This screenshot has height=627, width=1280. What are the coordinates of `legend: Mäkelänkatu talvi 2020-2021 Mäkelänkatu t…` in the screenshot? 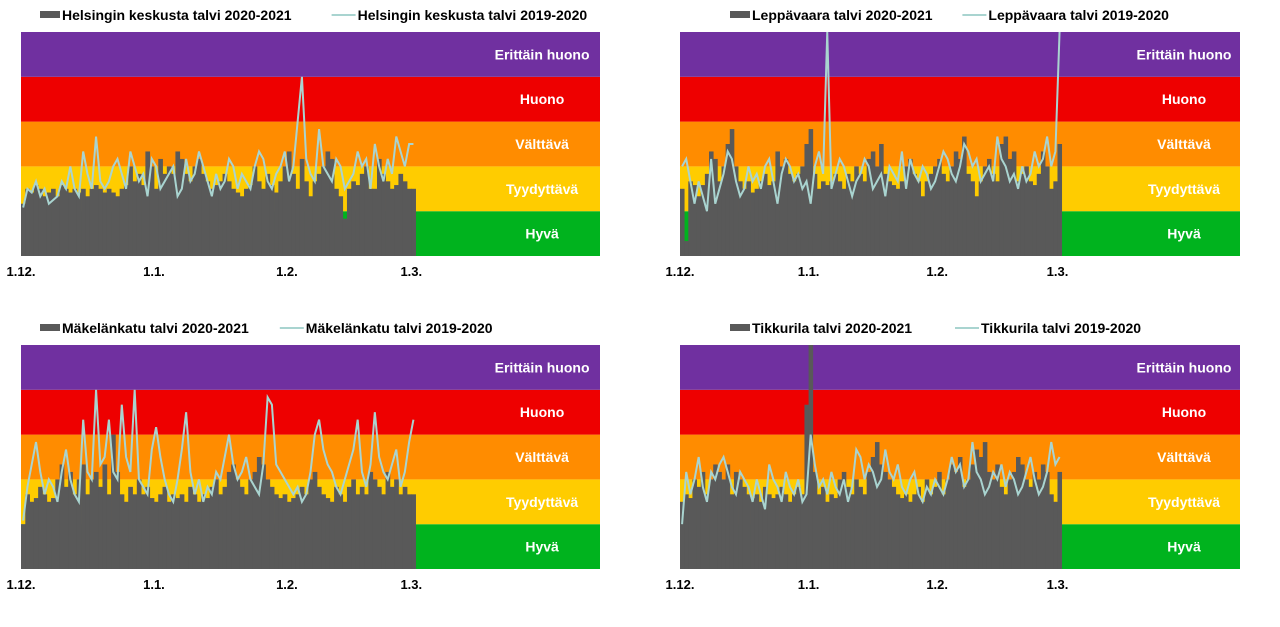 It's located at (266, 328).